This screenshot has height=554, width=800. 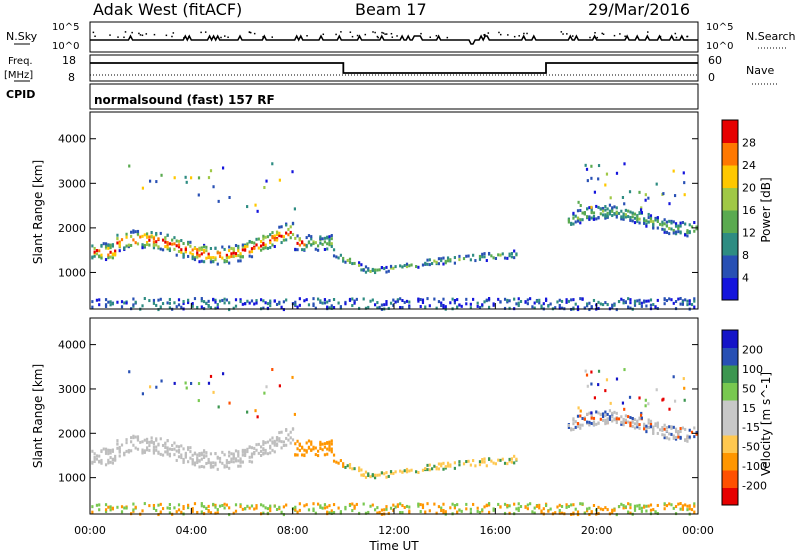 What do you see at coordinates (394, 37) in the screenshot?
I see `nsky-panel-frame` at bounding box center [394, 37].